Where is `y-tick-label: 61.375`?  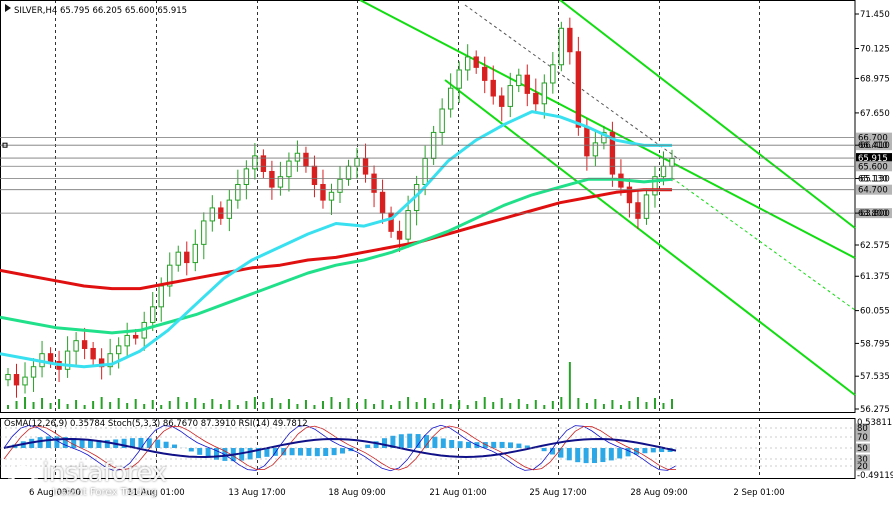
y-tick-label: 61.375 is located at coordinates (875, 277).